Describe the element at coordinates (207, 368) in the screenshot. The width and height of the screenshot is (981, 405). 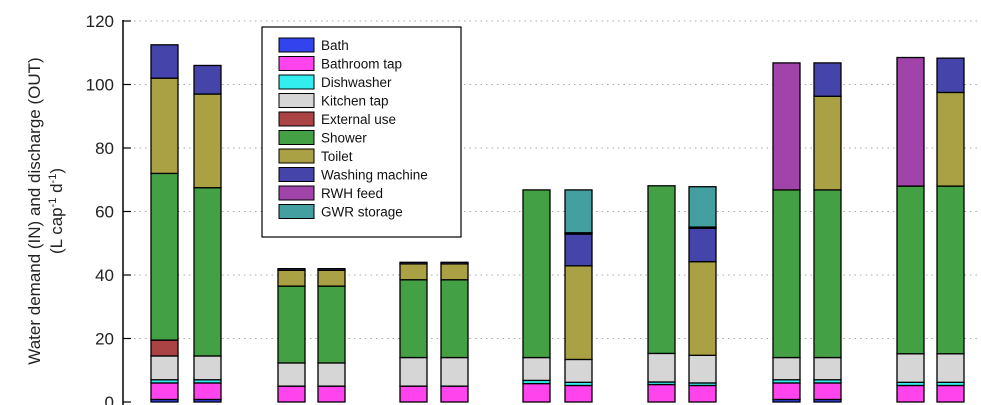
I see `bar-2-segment-kitchen-tap` at that location.